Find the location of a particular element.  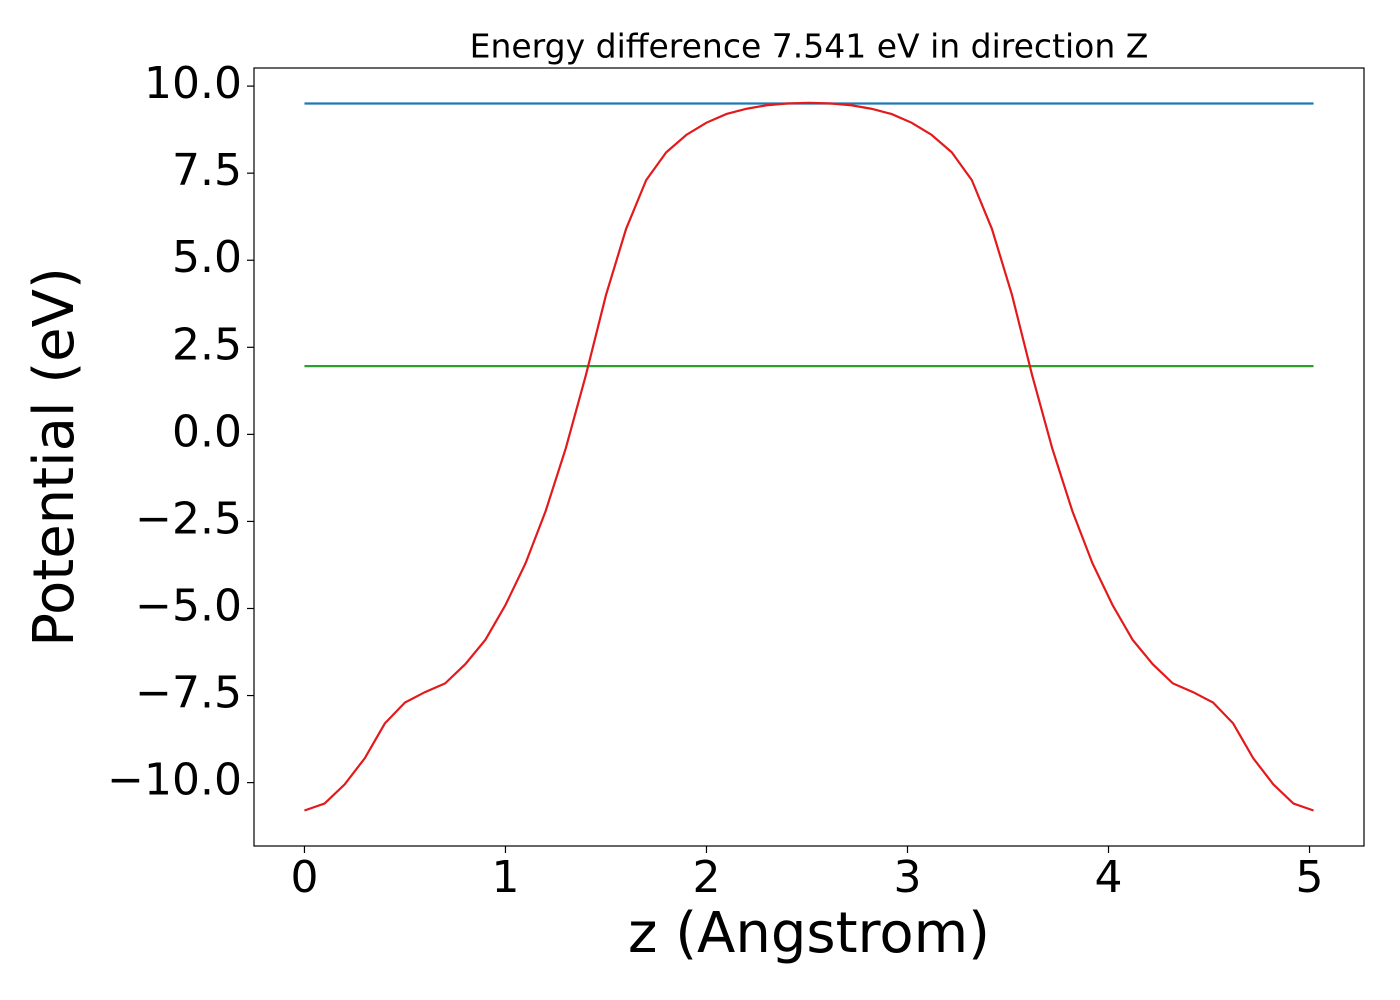

x-tick-label: 4 is located at coordinates (1109, 877).